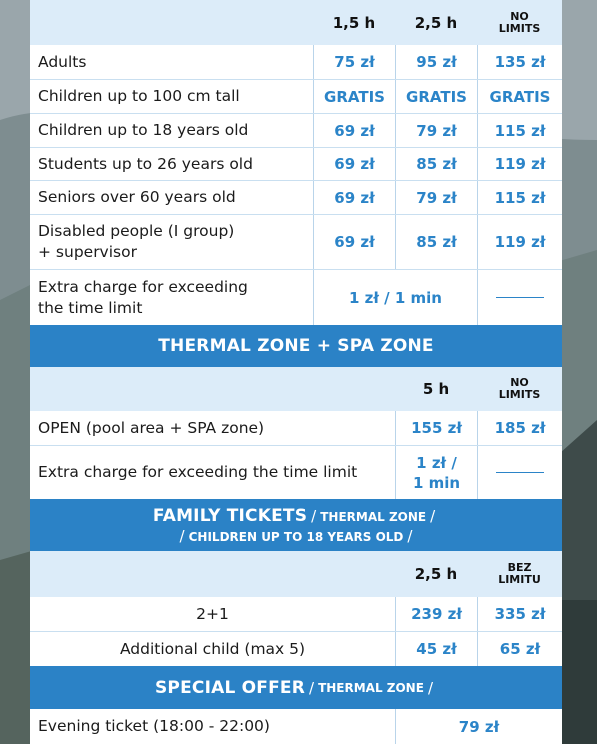  I want to click on price-5h: 155 zł, so click(436, 428).